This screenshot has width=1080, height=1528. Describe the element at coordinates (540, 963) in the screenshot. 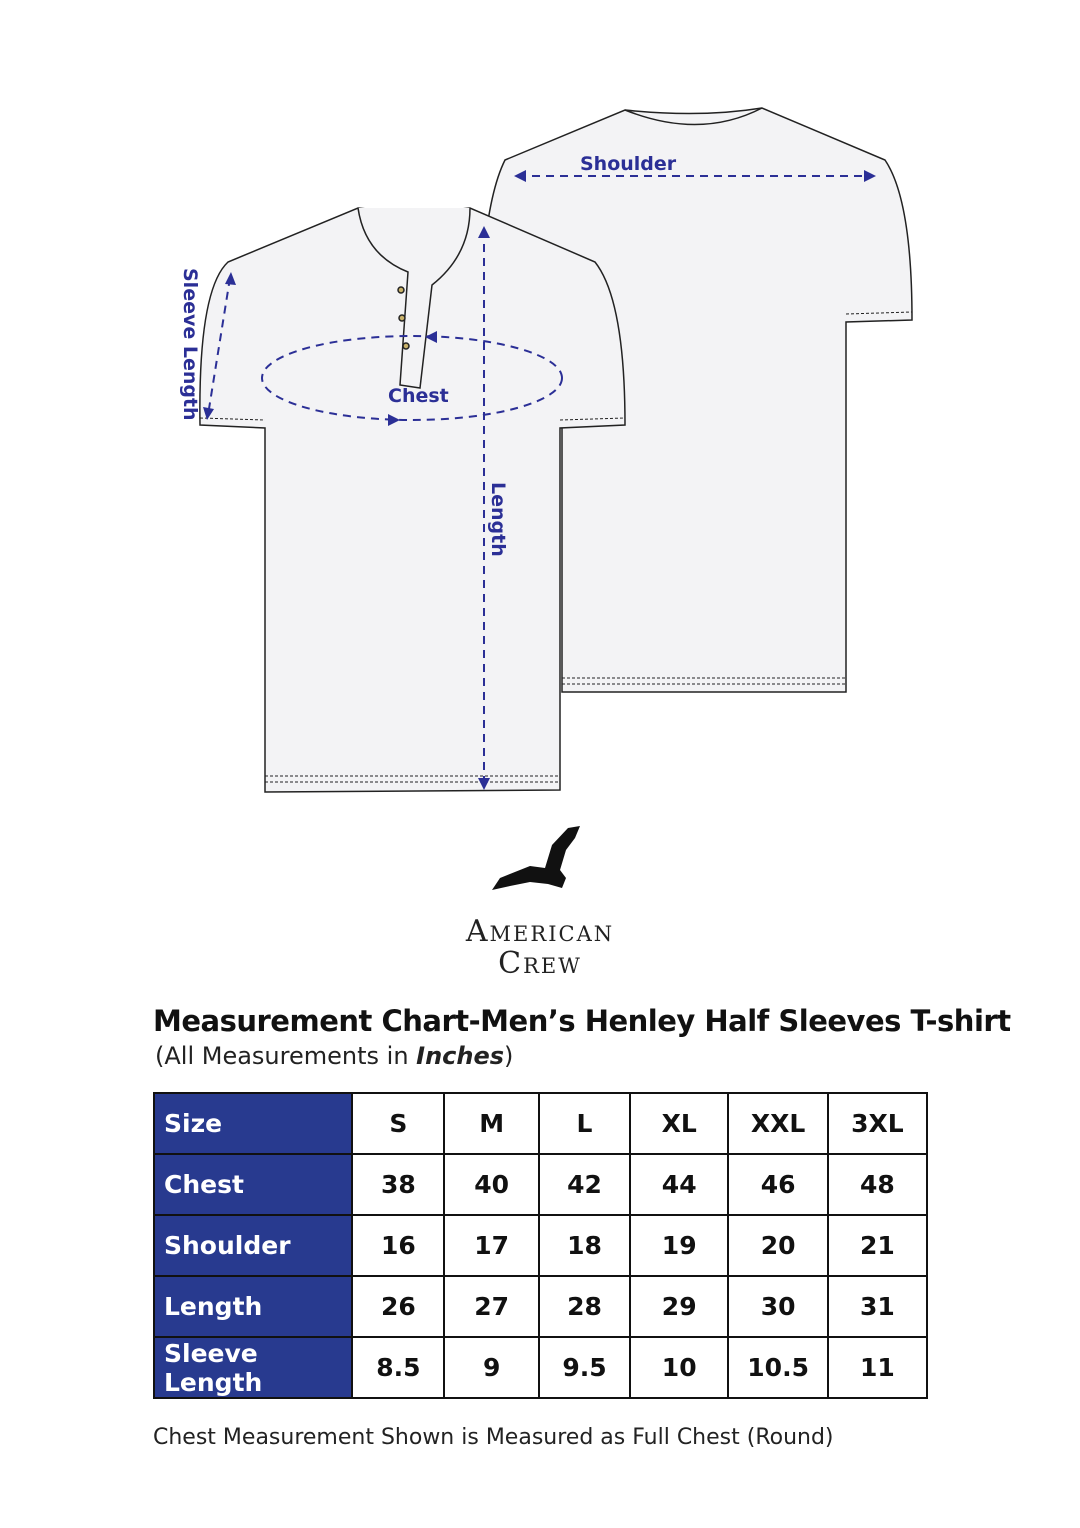

I see `brand-name-line2: Crew` at that location.